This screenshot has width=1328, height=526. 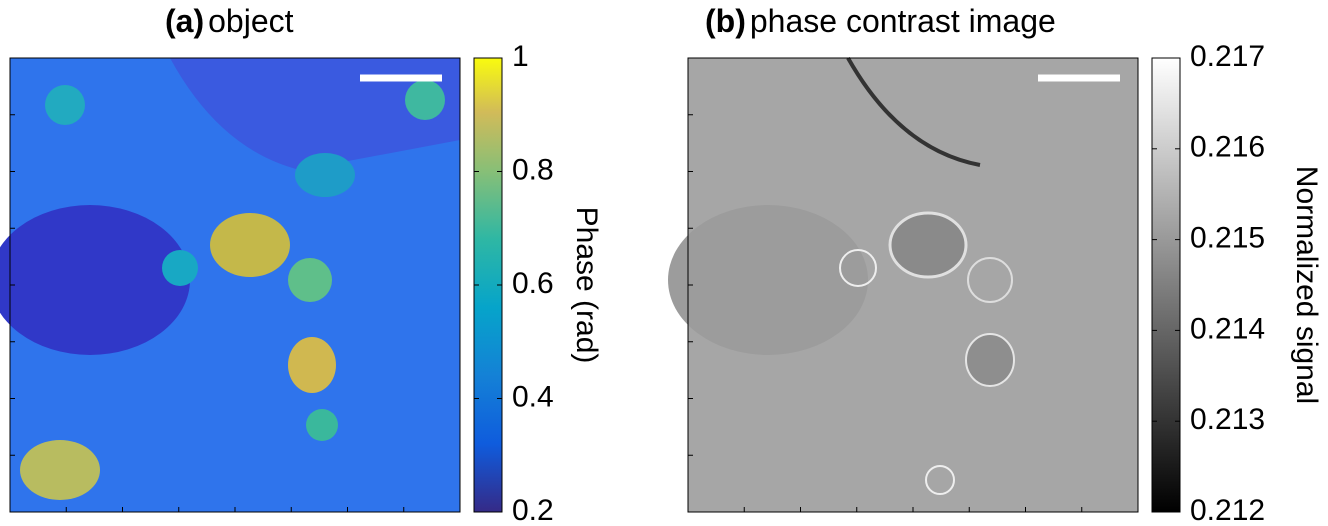 What do you see at coordinates (533, 283) in the screenshot?
I see `colorbar-tick-label: 0.6` at bounding box center [533, 283].